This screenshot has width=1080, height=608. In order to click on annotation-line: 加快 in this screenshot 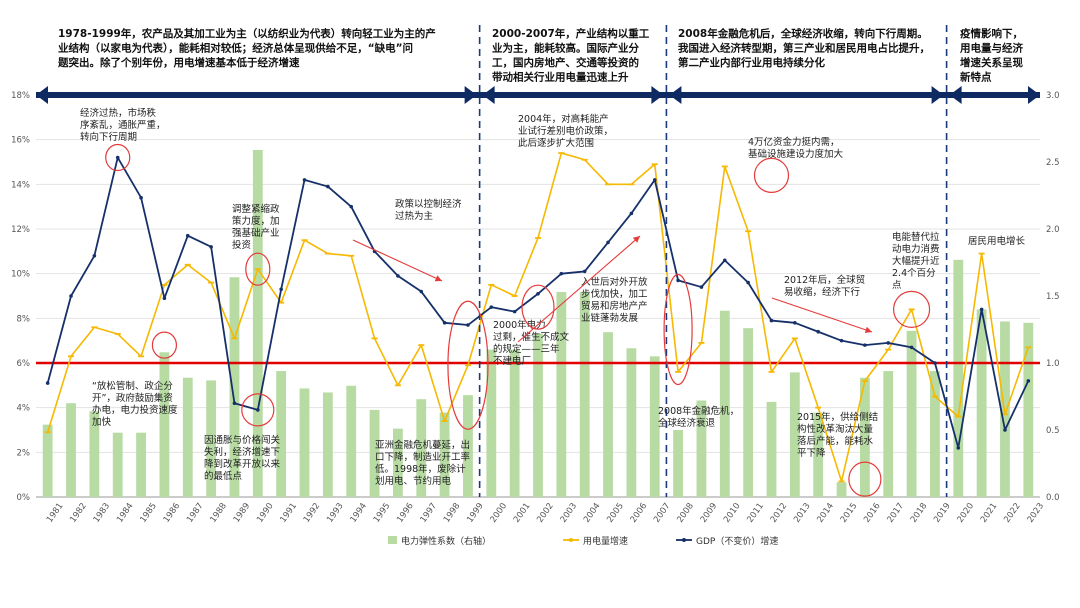, I will do `click(102, 422)`.